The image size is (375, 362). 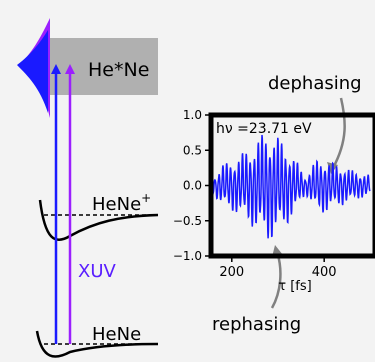 What do you see at coordinates (56, 69) in the screenshot?
I see `xuv-arrowhead-blue` at bounding box center [56, 69].